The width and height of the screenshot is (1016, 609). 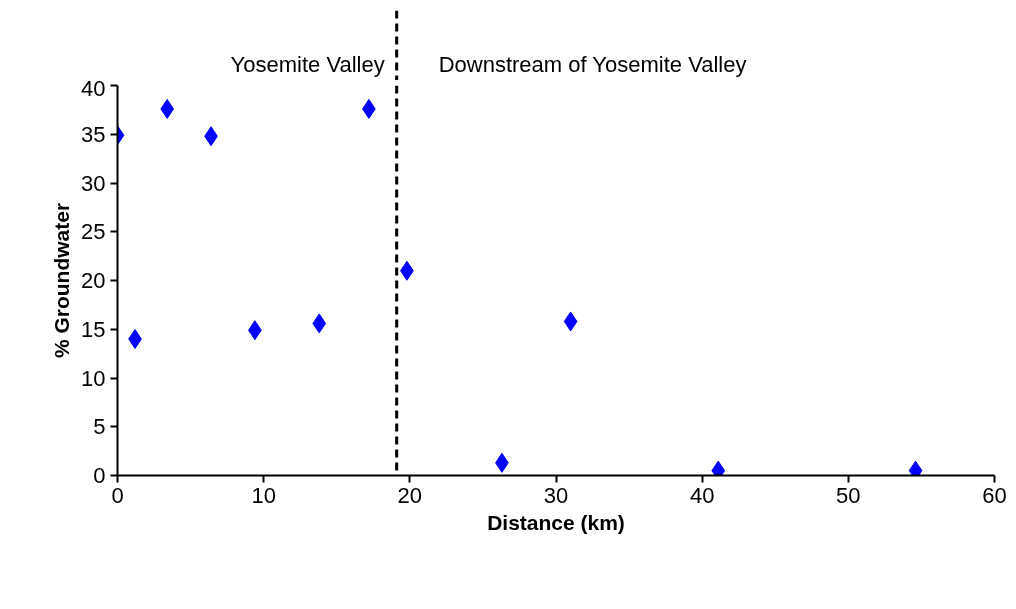 I want to click on x-tick-label: 60, so click(x=994, y=495).